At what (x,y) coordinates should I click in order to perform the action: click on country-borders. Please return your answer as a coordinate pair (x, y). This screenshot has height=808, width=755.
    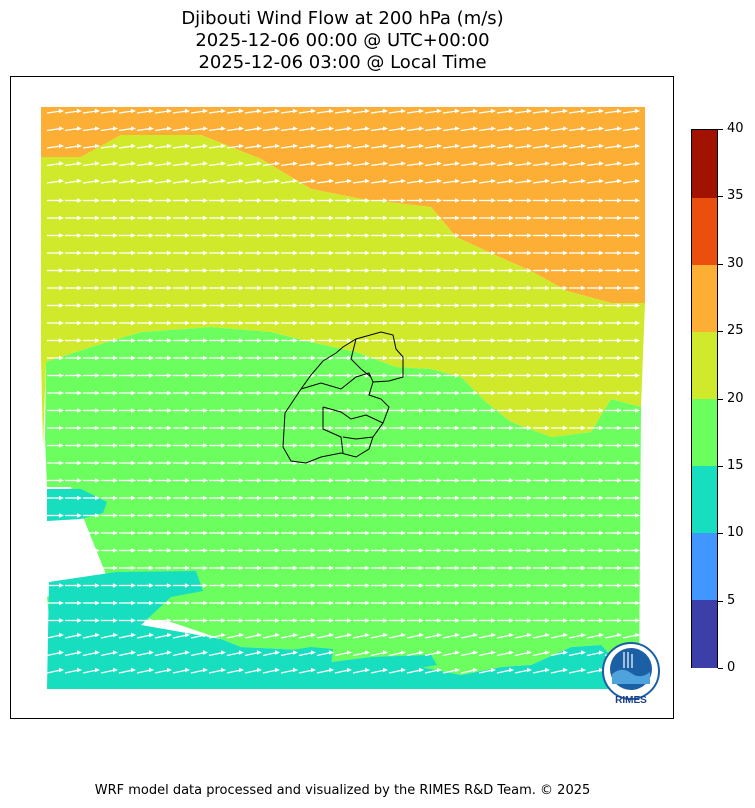
    Looking at the image, I should click on (343, 397).